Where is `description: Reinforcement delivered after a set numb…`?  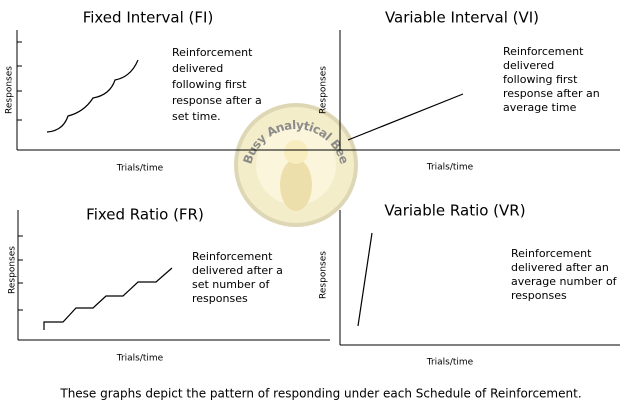
description: Reinforcement delivered after a set numb… is located at coordinates (237, 277).